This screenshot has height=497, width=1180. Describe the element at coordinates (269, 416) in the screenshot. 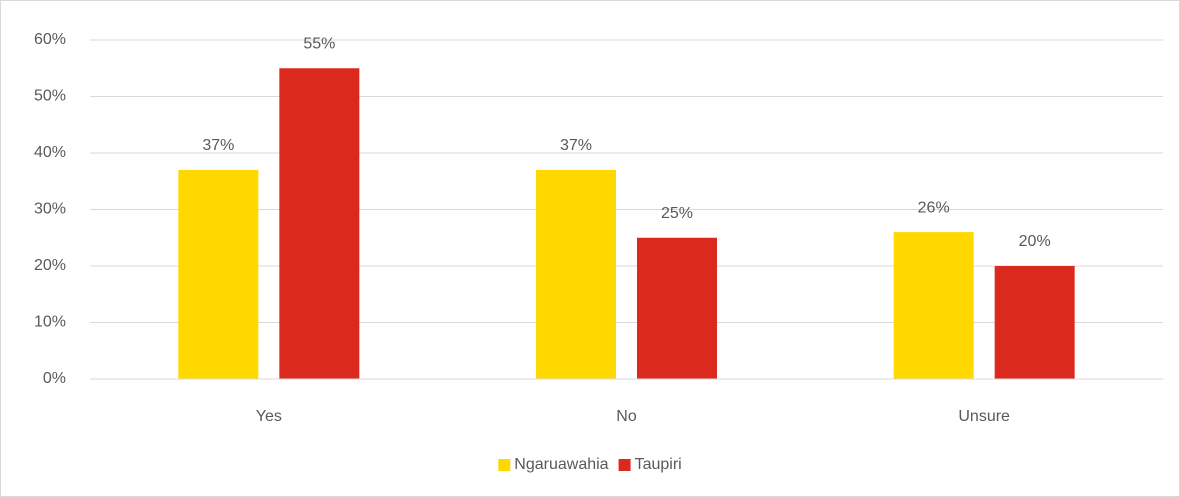

I see `x-tick-label: Yes` at that location.